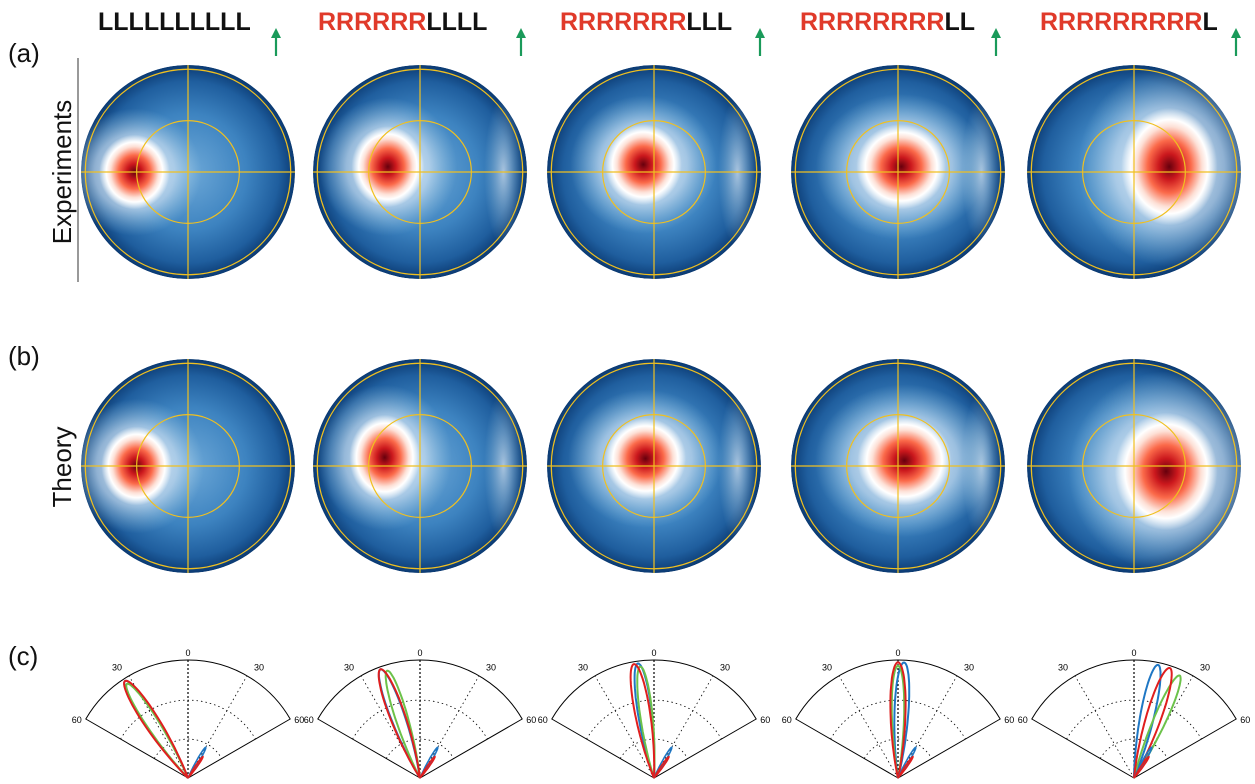 This screenshot has width=1255, height=784. I want to click on header-red-part: RRRRRR, so click(372, 22).